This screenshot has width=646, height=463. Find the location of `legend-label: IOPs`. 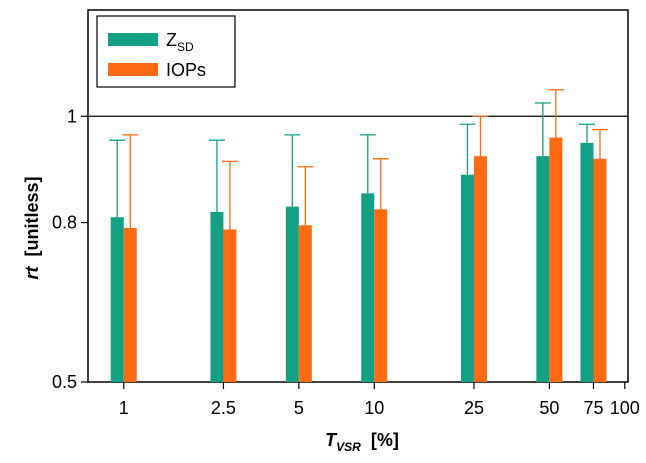

legend-label: IOPs is located at coordinates (186, 70).